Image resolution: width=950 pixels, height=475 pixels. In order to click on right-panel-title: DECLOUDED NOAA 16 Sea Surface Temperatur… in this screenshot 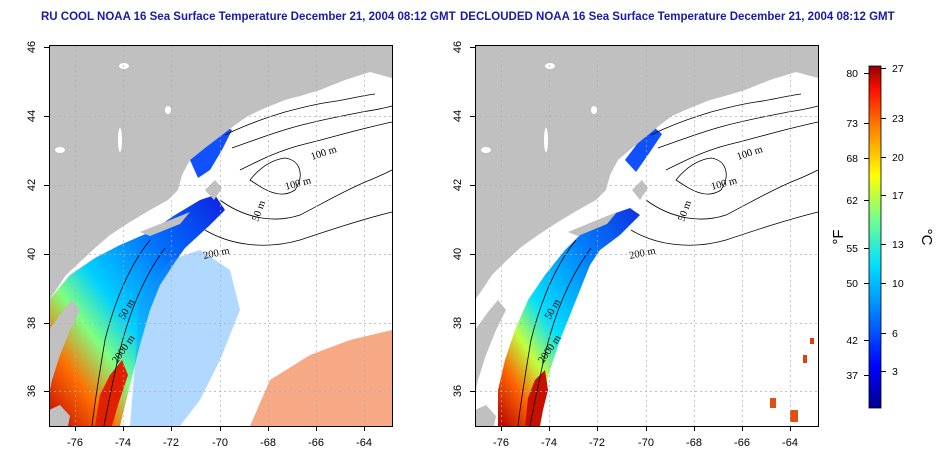, I will do `click(677, 17)`.